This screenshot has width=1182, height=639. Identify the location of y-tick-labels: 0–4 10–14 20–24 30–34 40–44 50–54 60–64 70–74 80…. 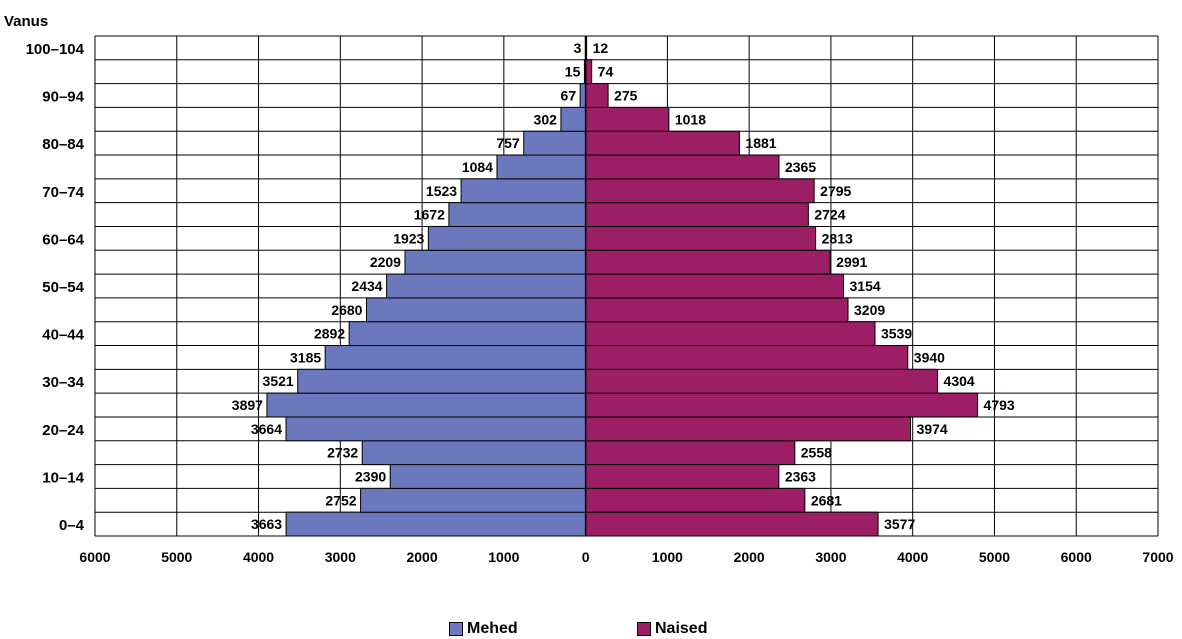
(55, 287).